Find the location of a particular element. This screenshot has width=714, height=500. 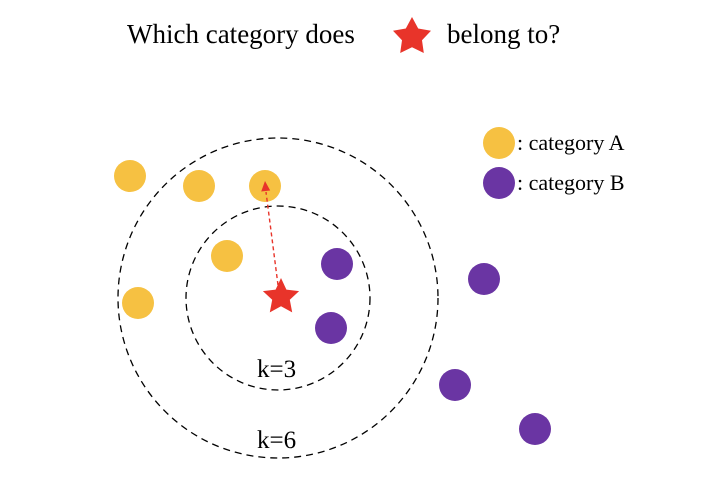

legend-category-a-label: : category A is located at coordinates (571, 142).